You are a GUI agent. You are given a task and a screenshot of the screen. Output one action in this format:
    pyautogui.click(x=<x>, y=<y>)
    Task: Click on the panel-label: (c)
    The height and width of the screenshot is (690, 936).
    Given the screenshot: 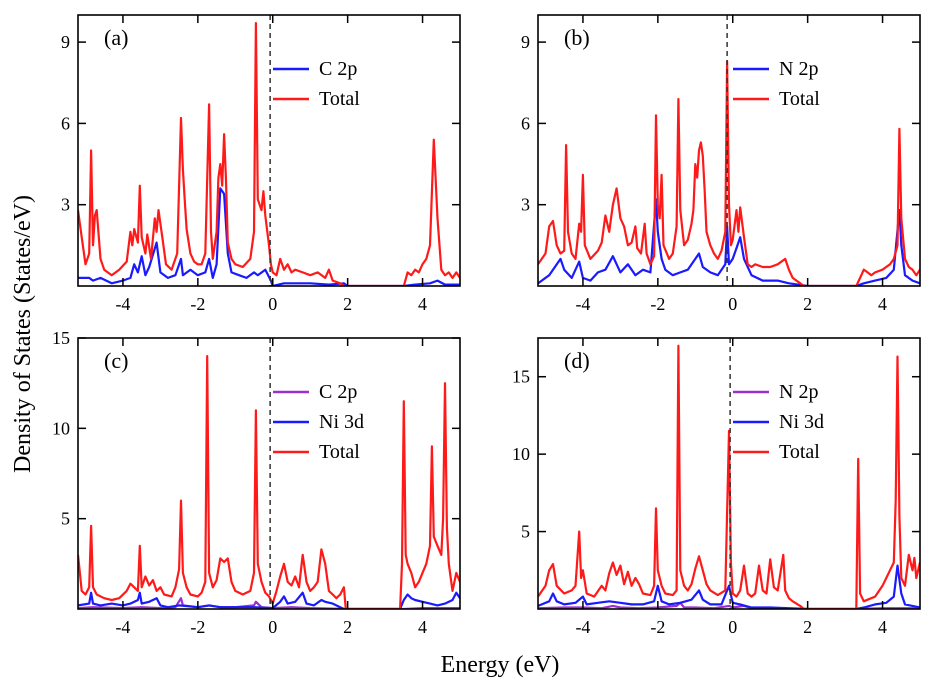 What is the action you would take?
    pyautogui.click(x=116, y=360)
    